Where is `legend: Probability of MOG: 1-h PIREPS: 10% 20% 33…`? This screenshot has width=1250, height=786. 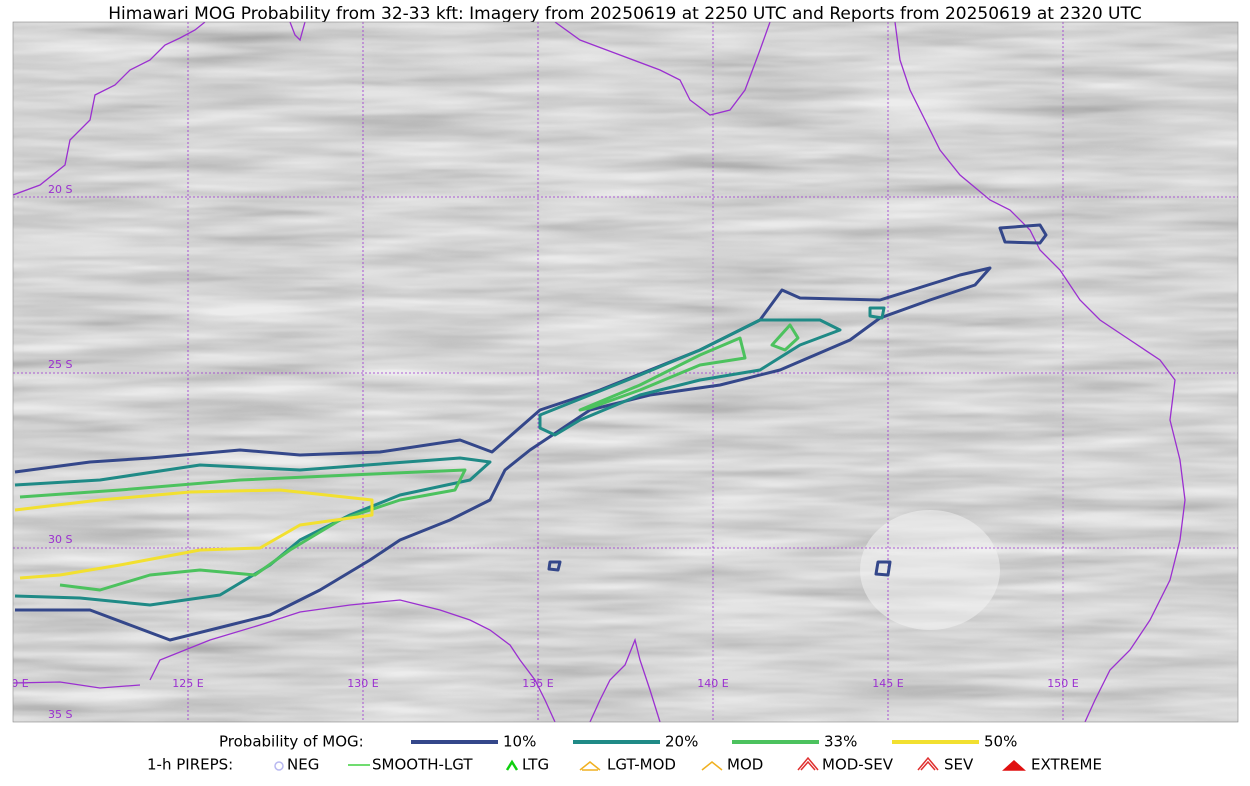
legend: Probability of MOG: 1-h PIREPS: 10% 20% 33… is located at coordinates (624, 753).